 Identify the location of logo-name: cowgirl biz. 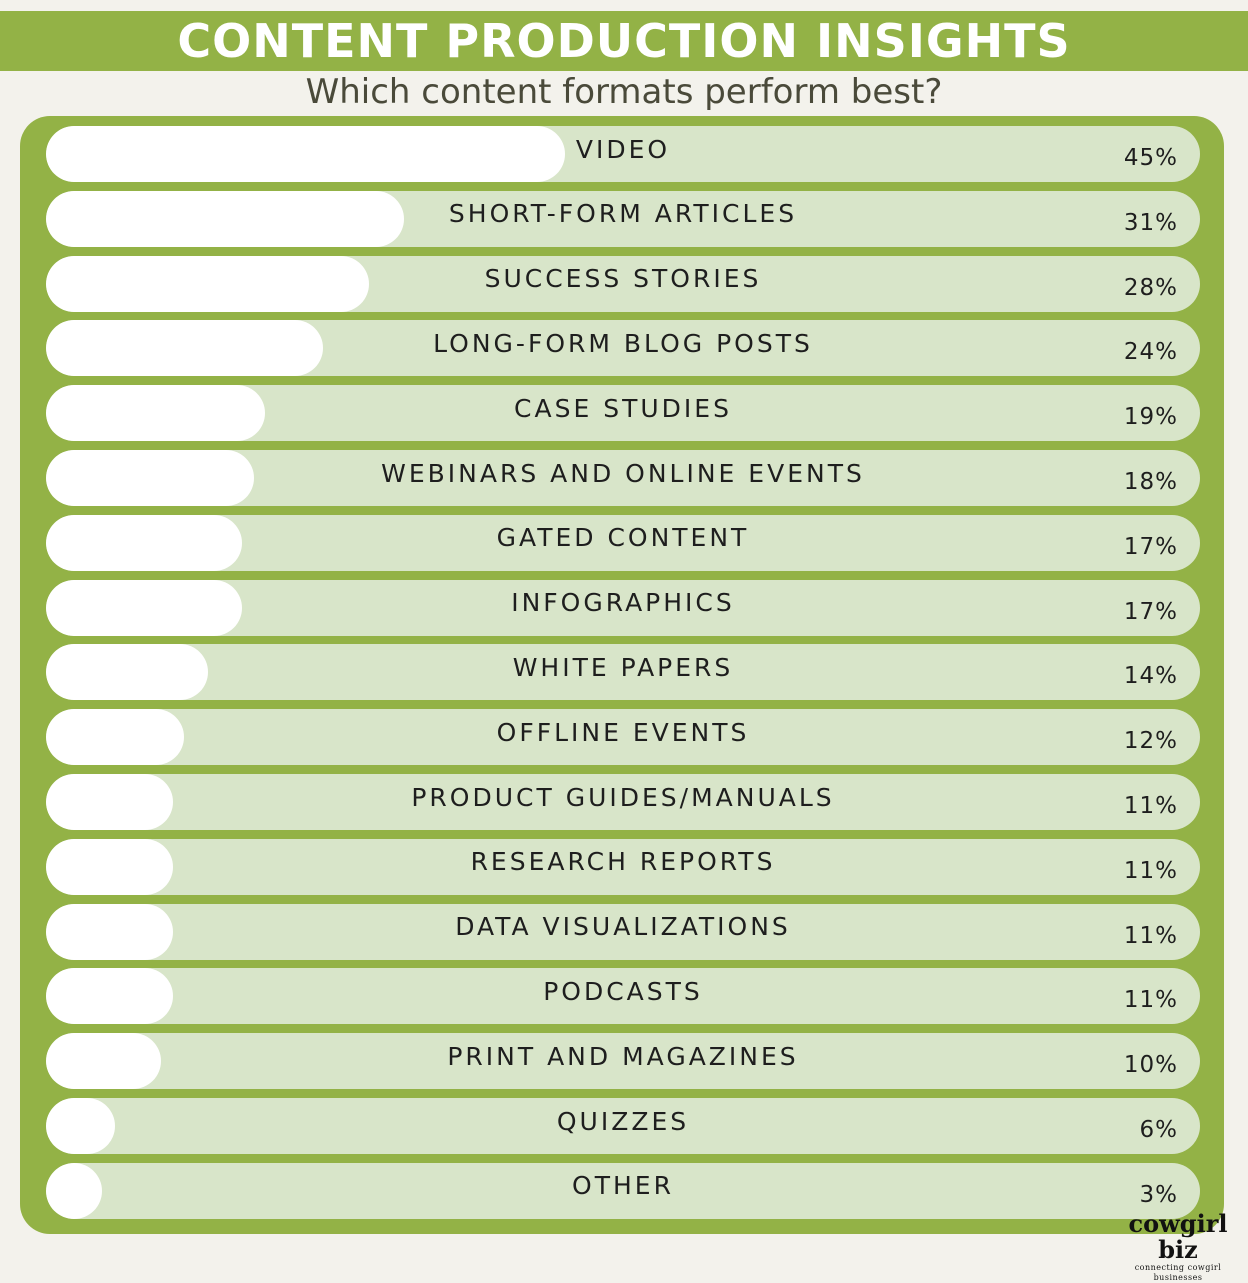
(1178, 1236).